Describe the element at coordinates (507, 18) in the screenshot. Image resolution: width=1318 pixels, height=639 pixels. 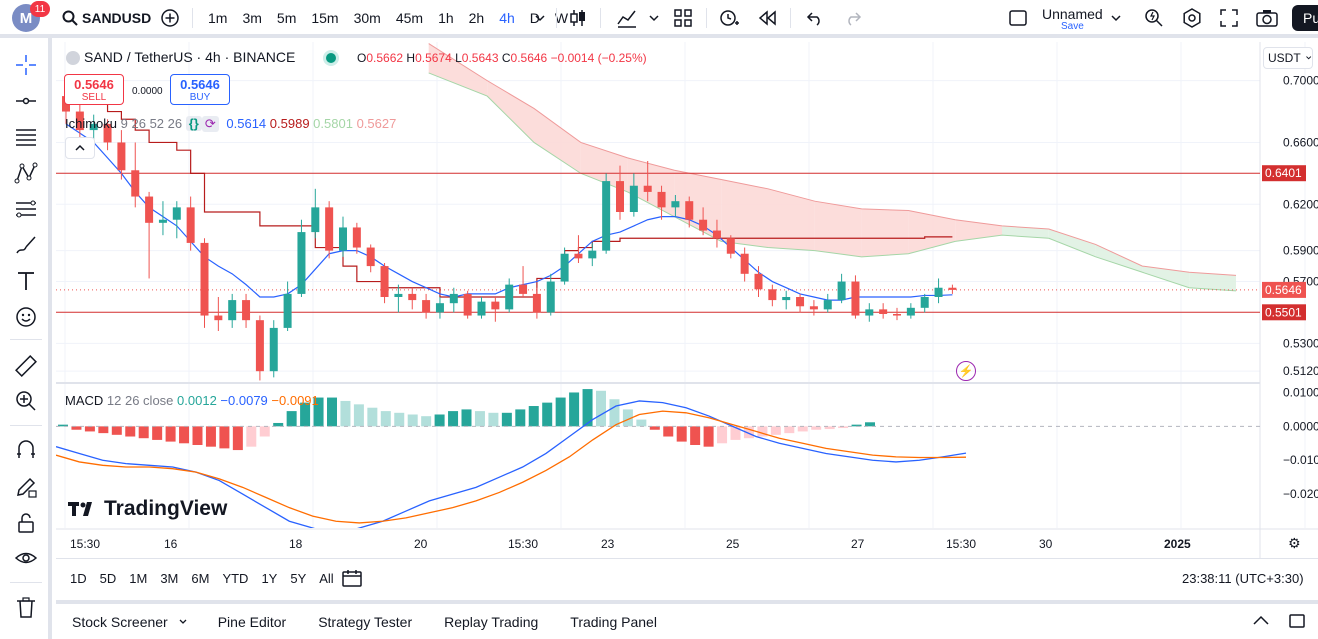
I see `interval-4h: 4h` at that location.